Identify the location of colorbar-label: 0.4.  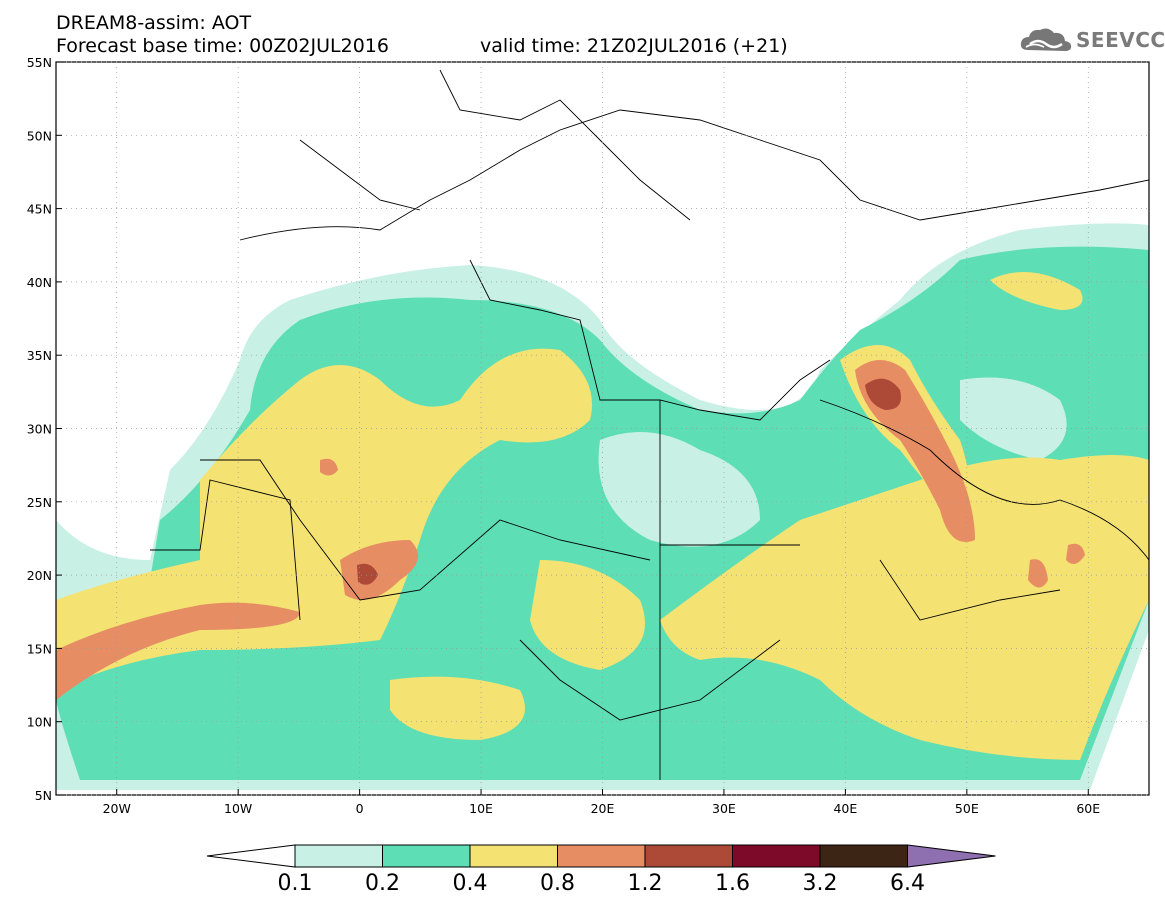
(470, 883).